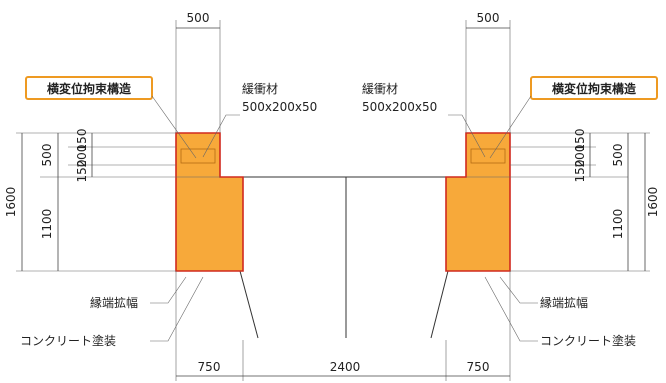 The width and height of the screenshot is (666, 383). Describe the element at coordinates (221, 136) in the screenshot. I see `left-cushion-leader` at that location.